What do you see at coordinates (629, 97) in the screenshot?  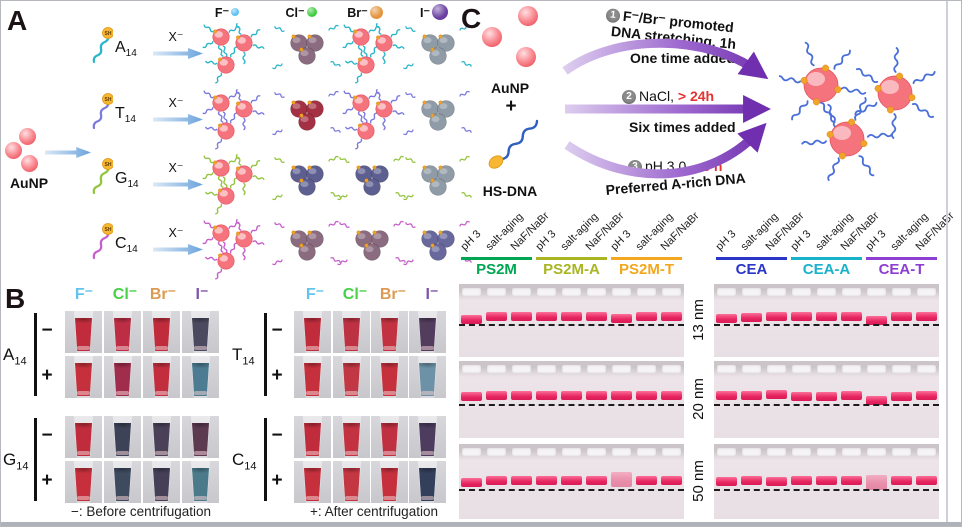 I see `step2-number: 2` at bounding box center [629, 97].